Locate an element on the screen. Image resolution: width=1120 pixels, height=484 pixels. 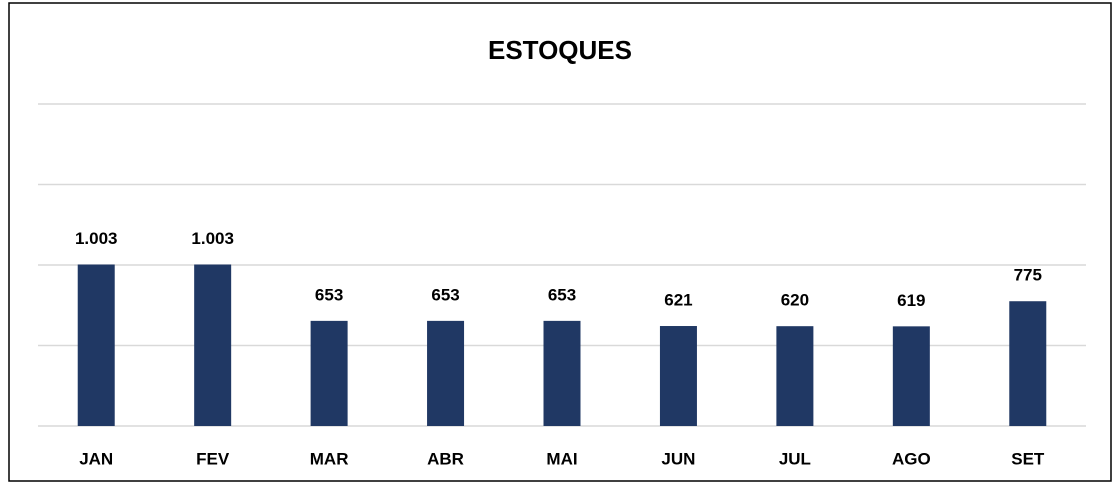
data-label: 620 is located at coordinates (795, 300).